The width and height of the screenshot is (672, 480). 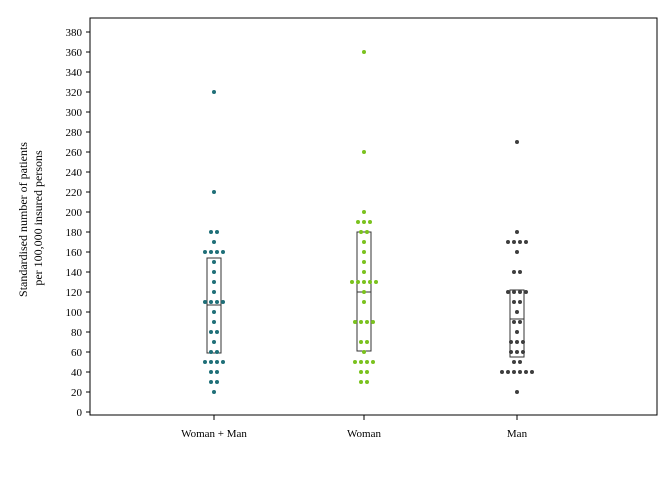 What do you see at coordinates (74, 93) in the screenshot?
I see `y-tick-label: 320` at bounding box center [74, 93].